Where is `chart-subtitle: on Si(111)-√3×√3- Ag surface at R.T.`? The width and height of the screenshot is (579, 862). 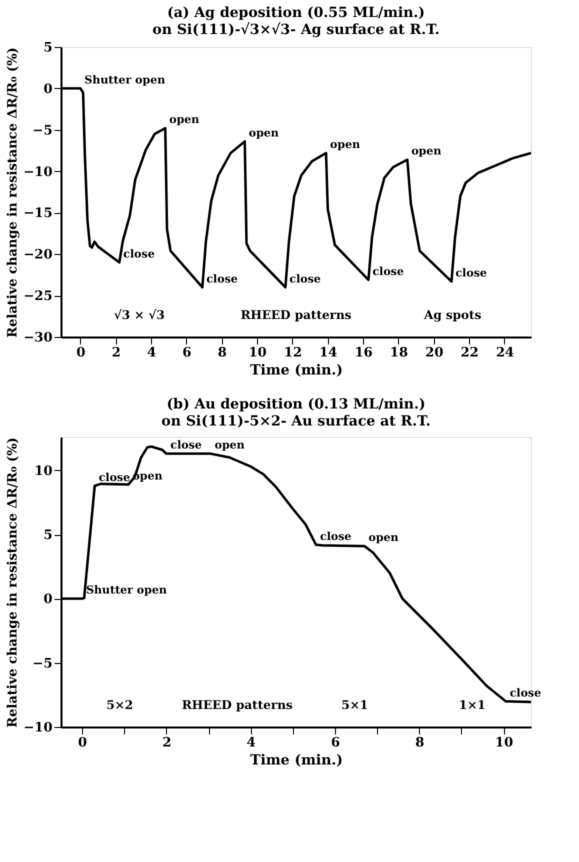 chart-subtitle: on Si(111)-√3×√3- Ag surface at R.T. is located at coordinates (296, 30).